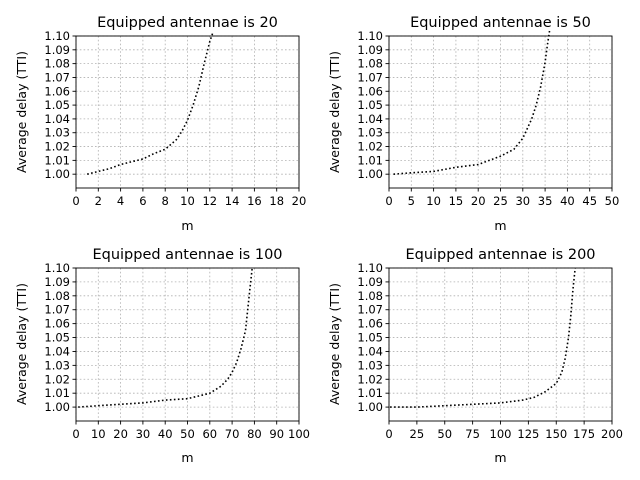  What do you see at coordinates (276, 201) in the screenshot?
I see `x-tick-label: 18` at bounding box center [276, 201].